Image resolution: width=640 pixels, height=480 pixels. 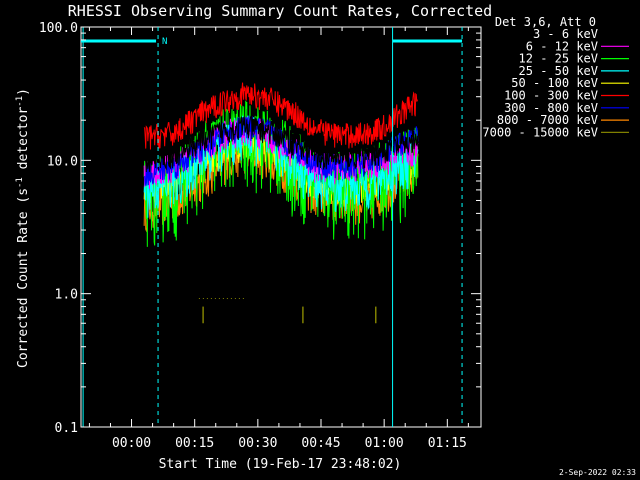 What do you see at coordinates (23, 278) in the screenshot?
I see `ylabel-base: Corrected Count Rate (s` at bounding box center [23, 278].